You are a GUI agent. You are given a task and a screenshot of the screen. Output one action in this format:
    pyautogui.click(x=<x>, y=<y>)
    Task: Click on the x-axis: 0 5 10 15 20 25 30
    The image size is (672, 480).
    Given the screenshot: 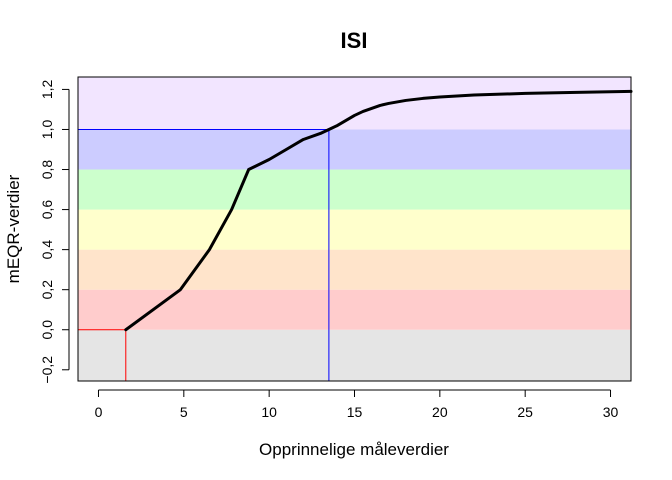 What is the action you would take?
    pyautogui.click(x=357, y=404)
    